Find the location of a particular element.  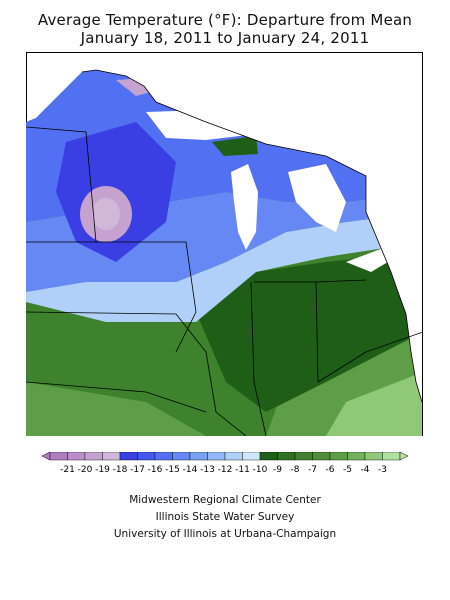

legend-tick-label: -7 is located at coordinates (312, 470).